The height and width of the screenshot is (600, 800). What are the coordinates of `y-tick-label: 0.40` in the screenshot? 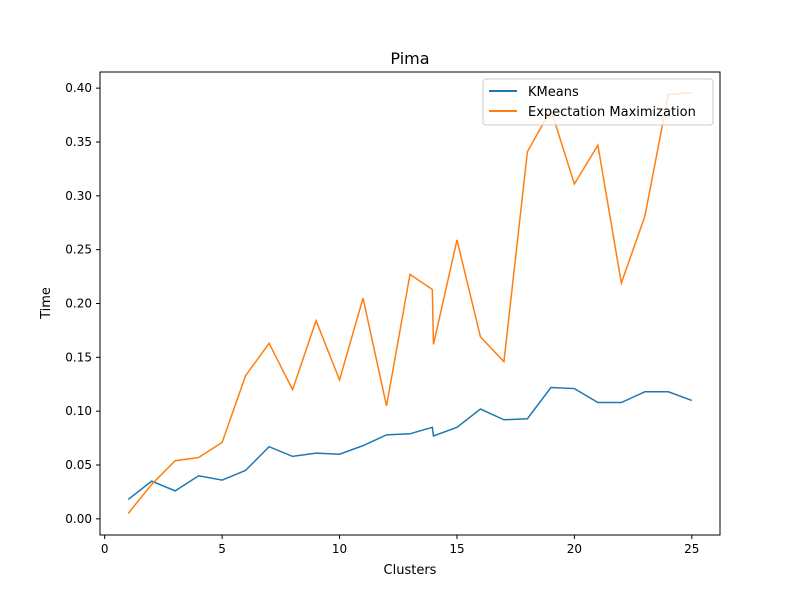 It's located at (78, 88).